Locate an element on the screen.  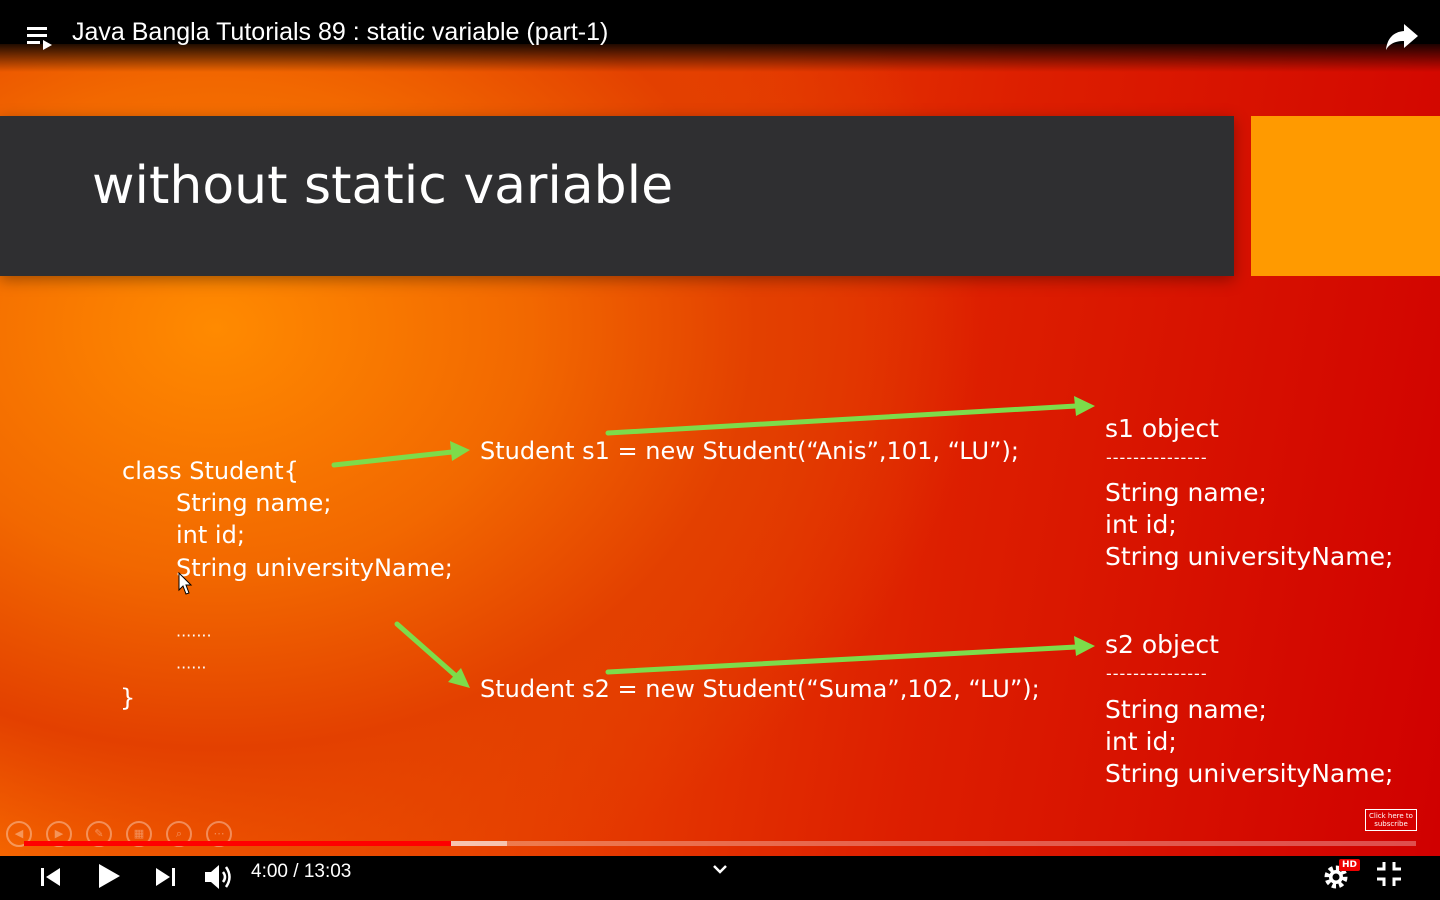
next-icon is located at coordinates (165, 877).